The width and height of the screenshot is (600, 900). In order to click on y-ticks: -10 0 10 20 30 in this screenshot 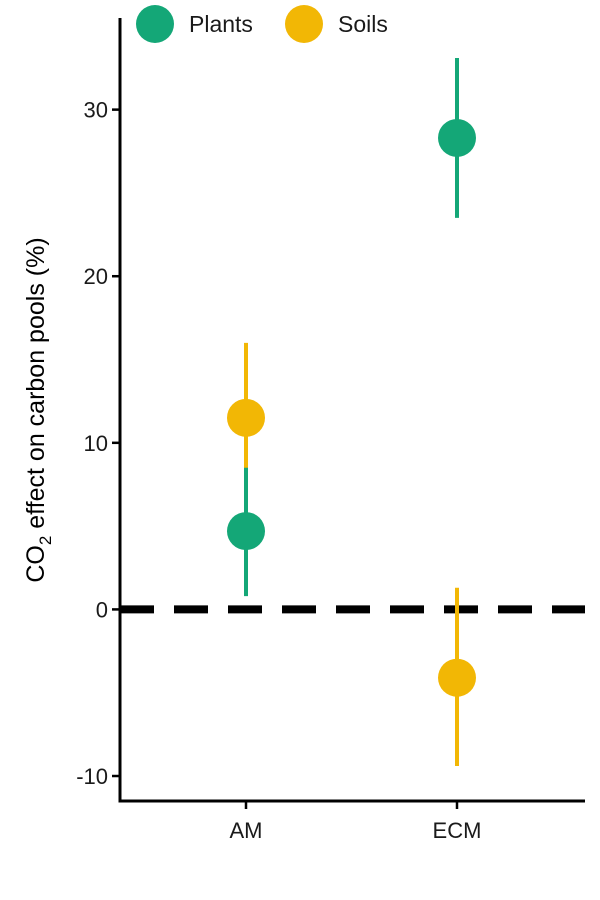, I will do `click(98, 443)`.